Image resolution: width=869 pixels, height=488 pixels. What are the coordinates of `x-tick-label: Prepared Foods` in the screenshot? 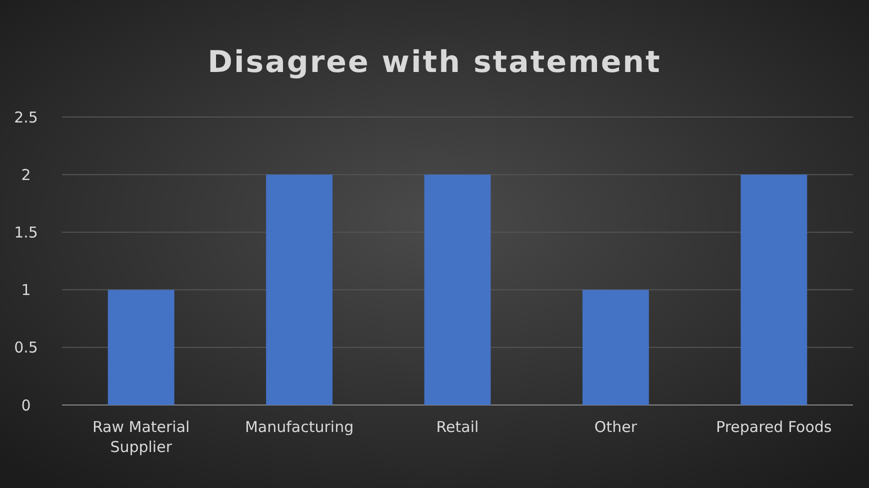 It's located at (774, 427).